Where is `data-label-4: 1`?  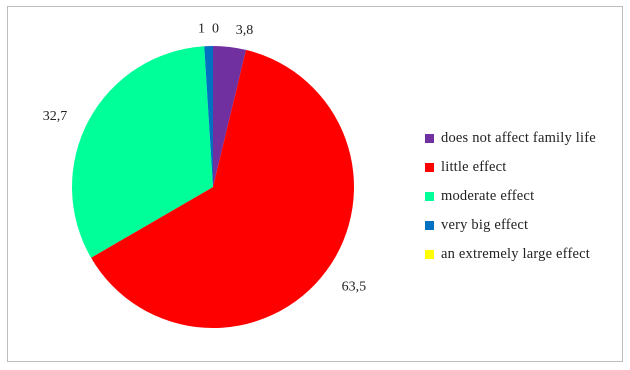
data-label-4: 1 is located at coordinates (201, 29).